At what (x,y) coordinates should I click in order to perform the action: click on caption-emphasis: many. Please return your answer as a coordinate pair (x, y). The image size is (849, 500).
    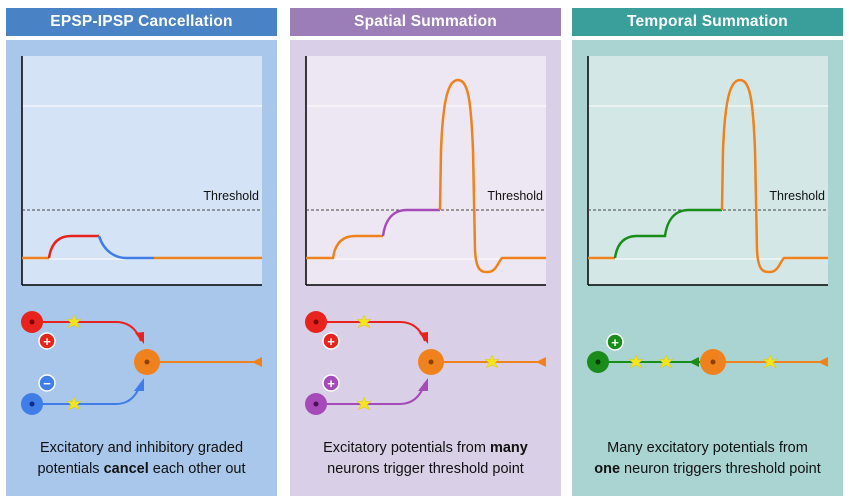
    Looking at the image, I should click on (508, 448).